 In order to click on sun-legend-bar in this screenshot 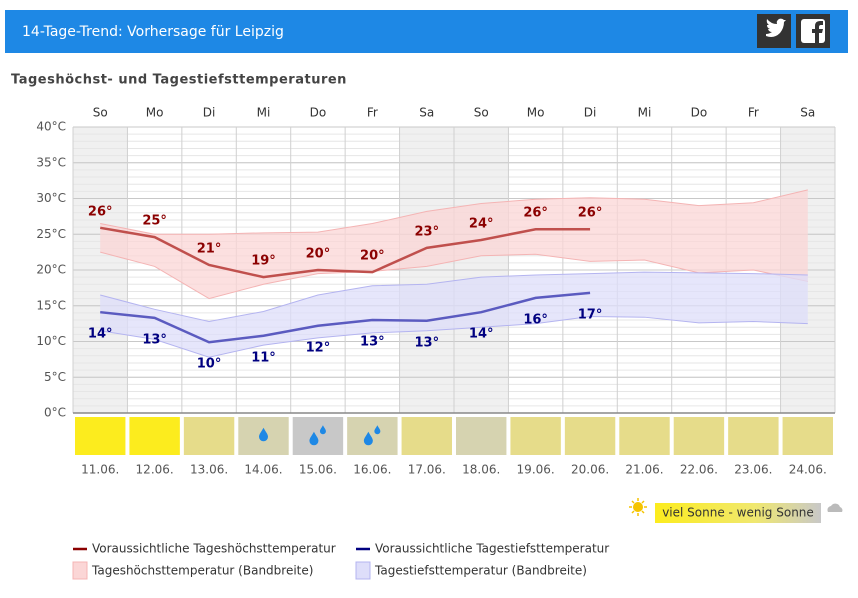, I will do `click(738, 513)`.